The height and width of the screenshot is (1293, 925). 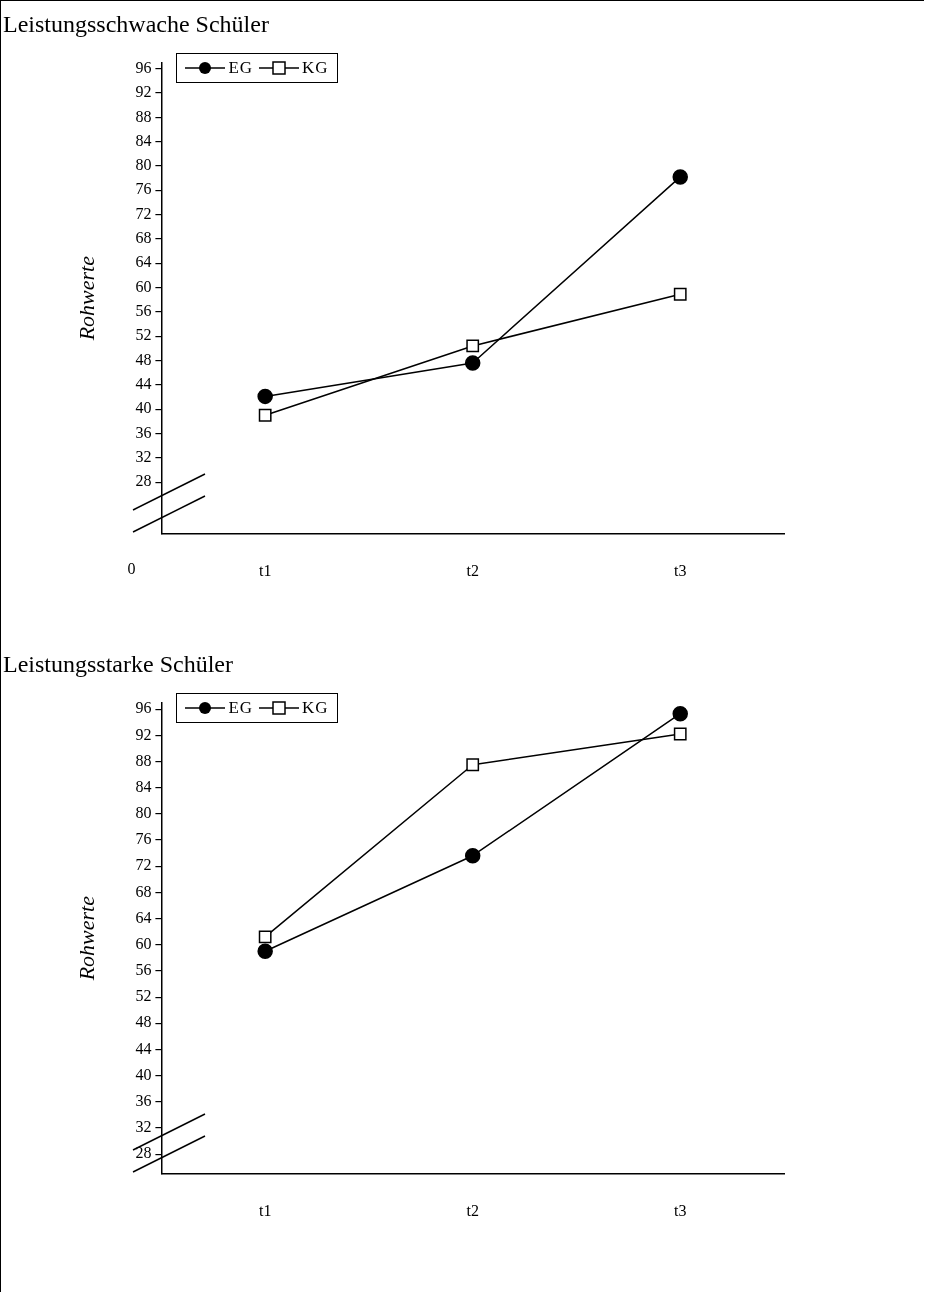 I want to click on chart-title: Leistungsstarke Schüler, so click(x=118, y=664).